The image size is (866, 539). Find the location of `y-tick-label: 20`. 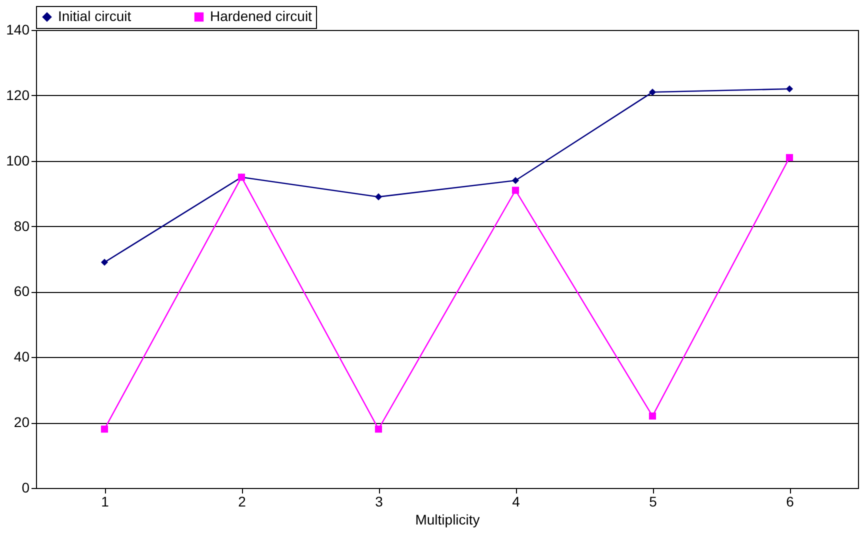

y-tick-label: 20 is located at coordinates (22, 422).